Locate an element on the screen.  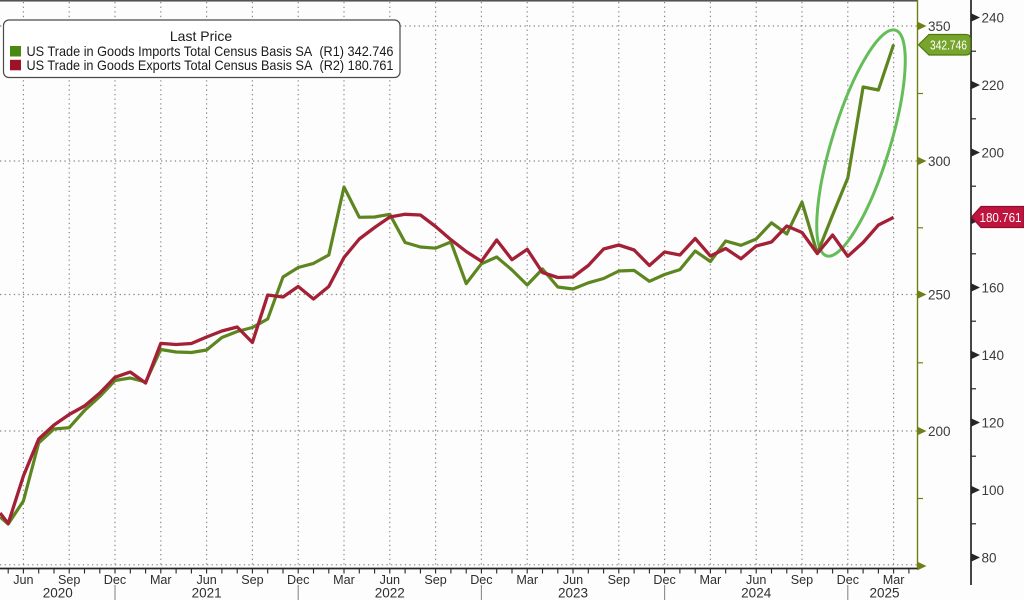
svg-text: 100 is located at coordinates (993, 490).